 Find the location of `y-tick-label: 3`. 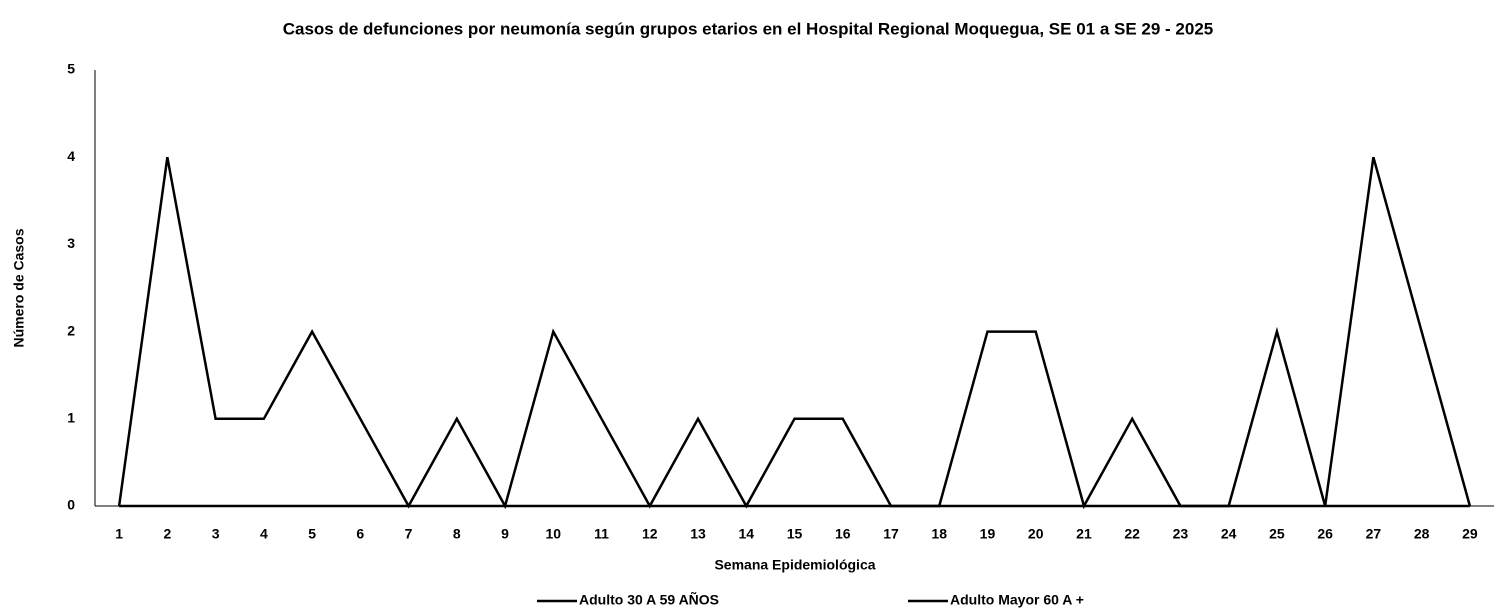

y-tick-label: 3 is located at coordinates (71, 243).